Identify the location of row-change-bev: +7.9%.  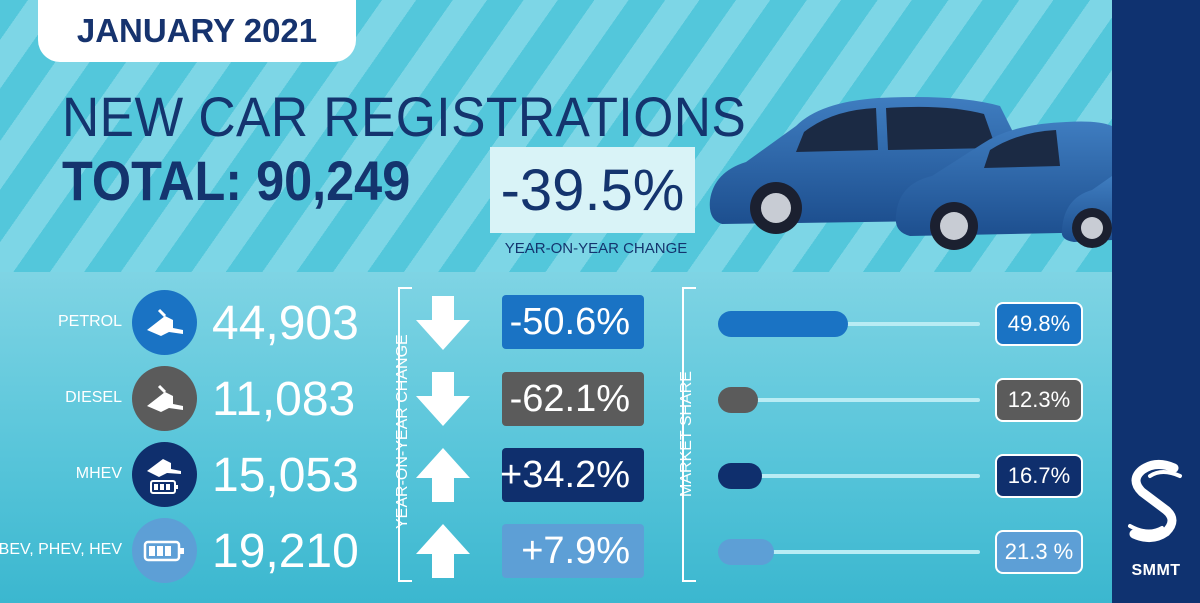
(573, 551).